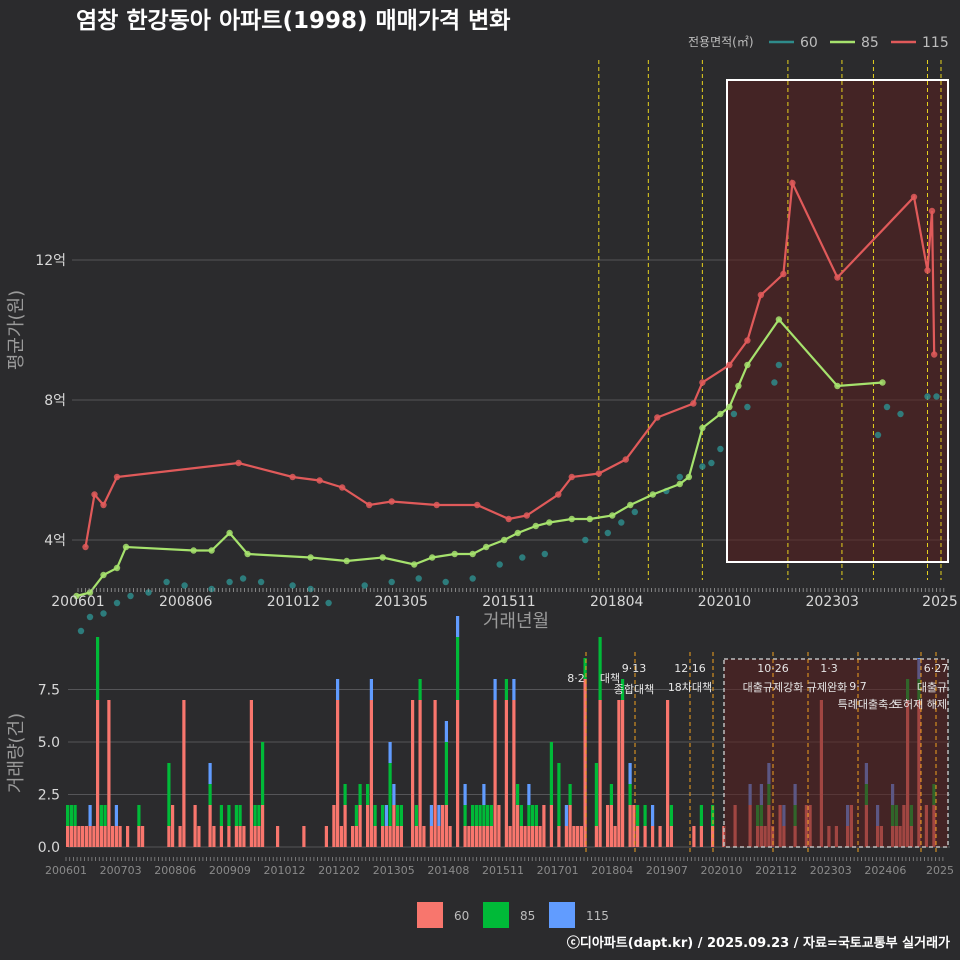 Image resolution: width=960 pixels, height=960 pixels. Describe the element at coordinates (832, 602) in the screenshot. I see `top-x-tick-label-7: 202303` at that location.